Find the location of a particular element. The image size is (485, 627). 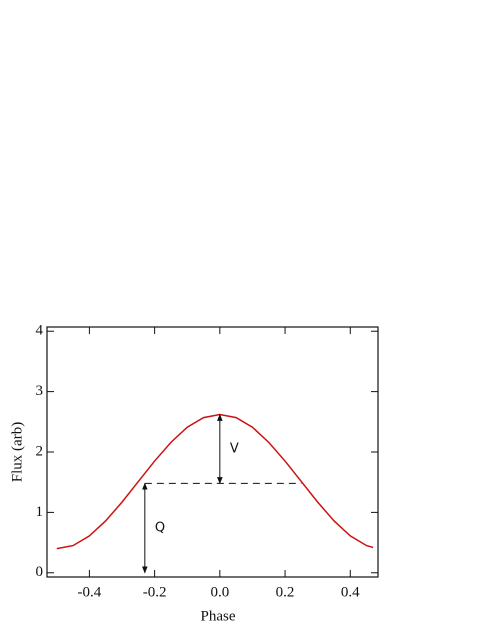

x-tick-label: -0.2 is located at coordinates (155, 592).